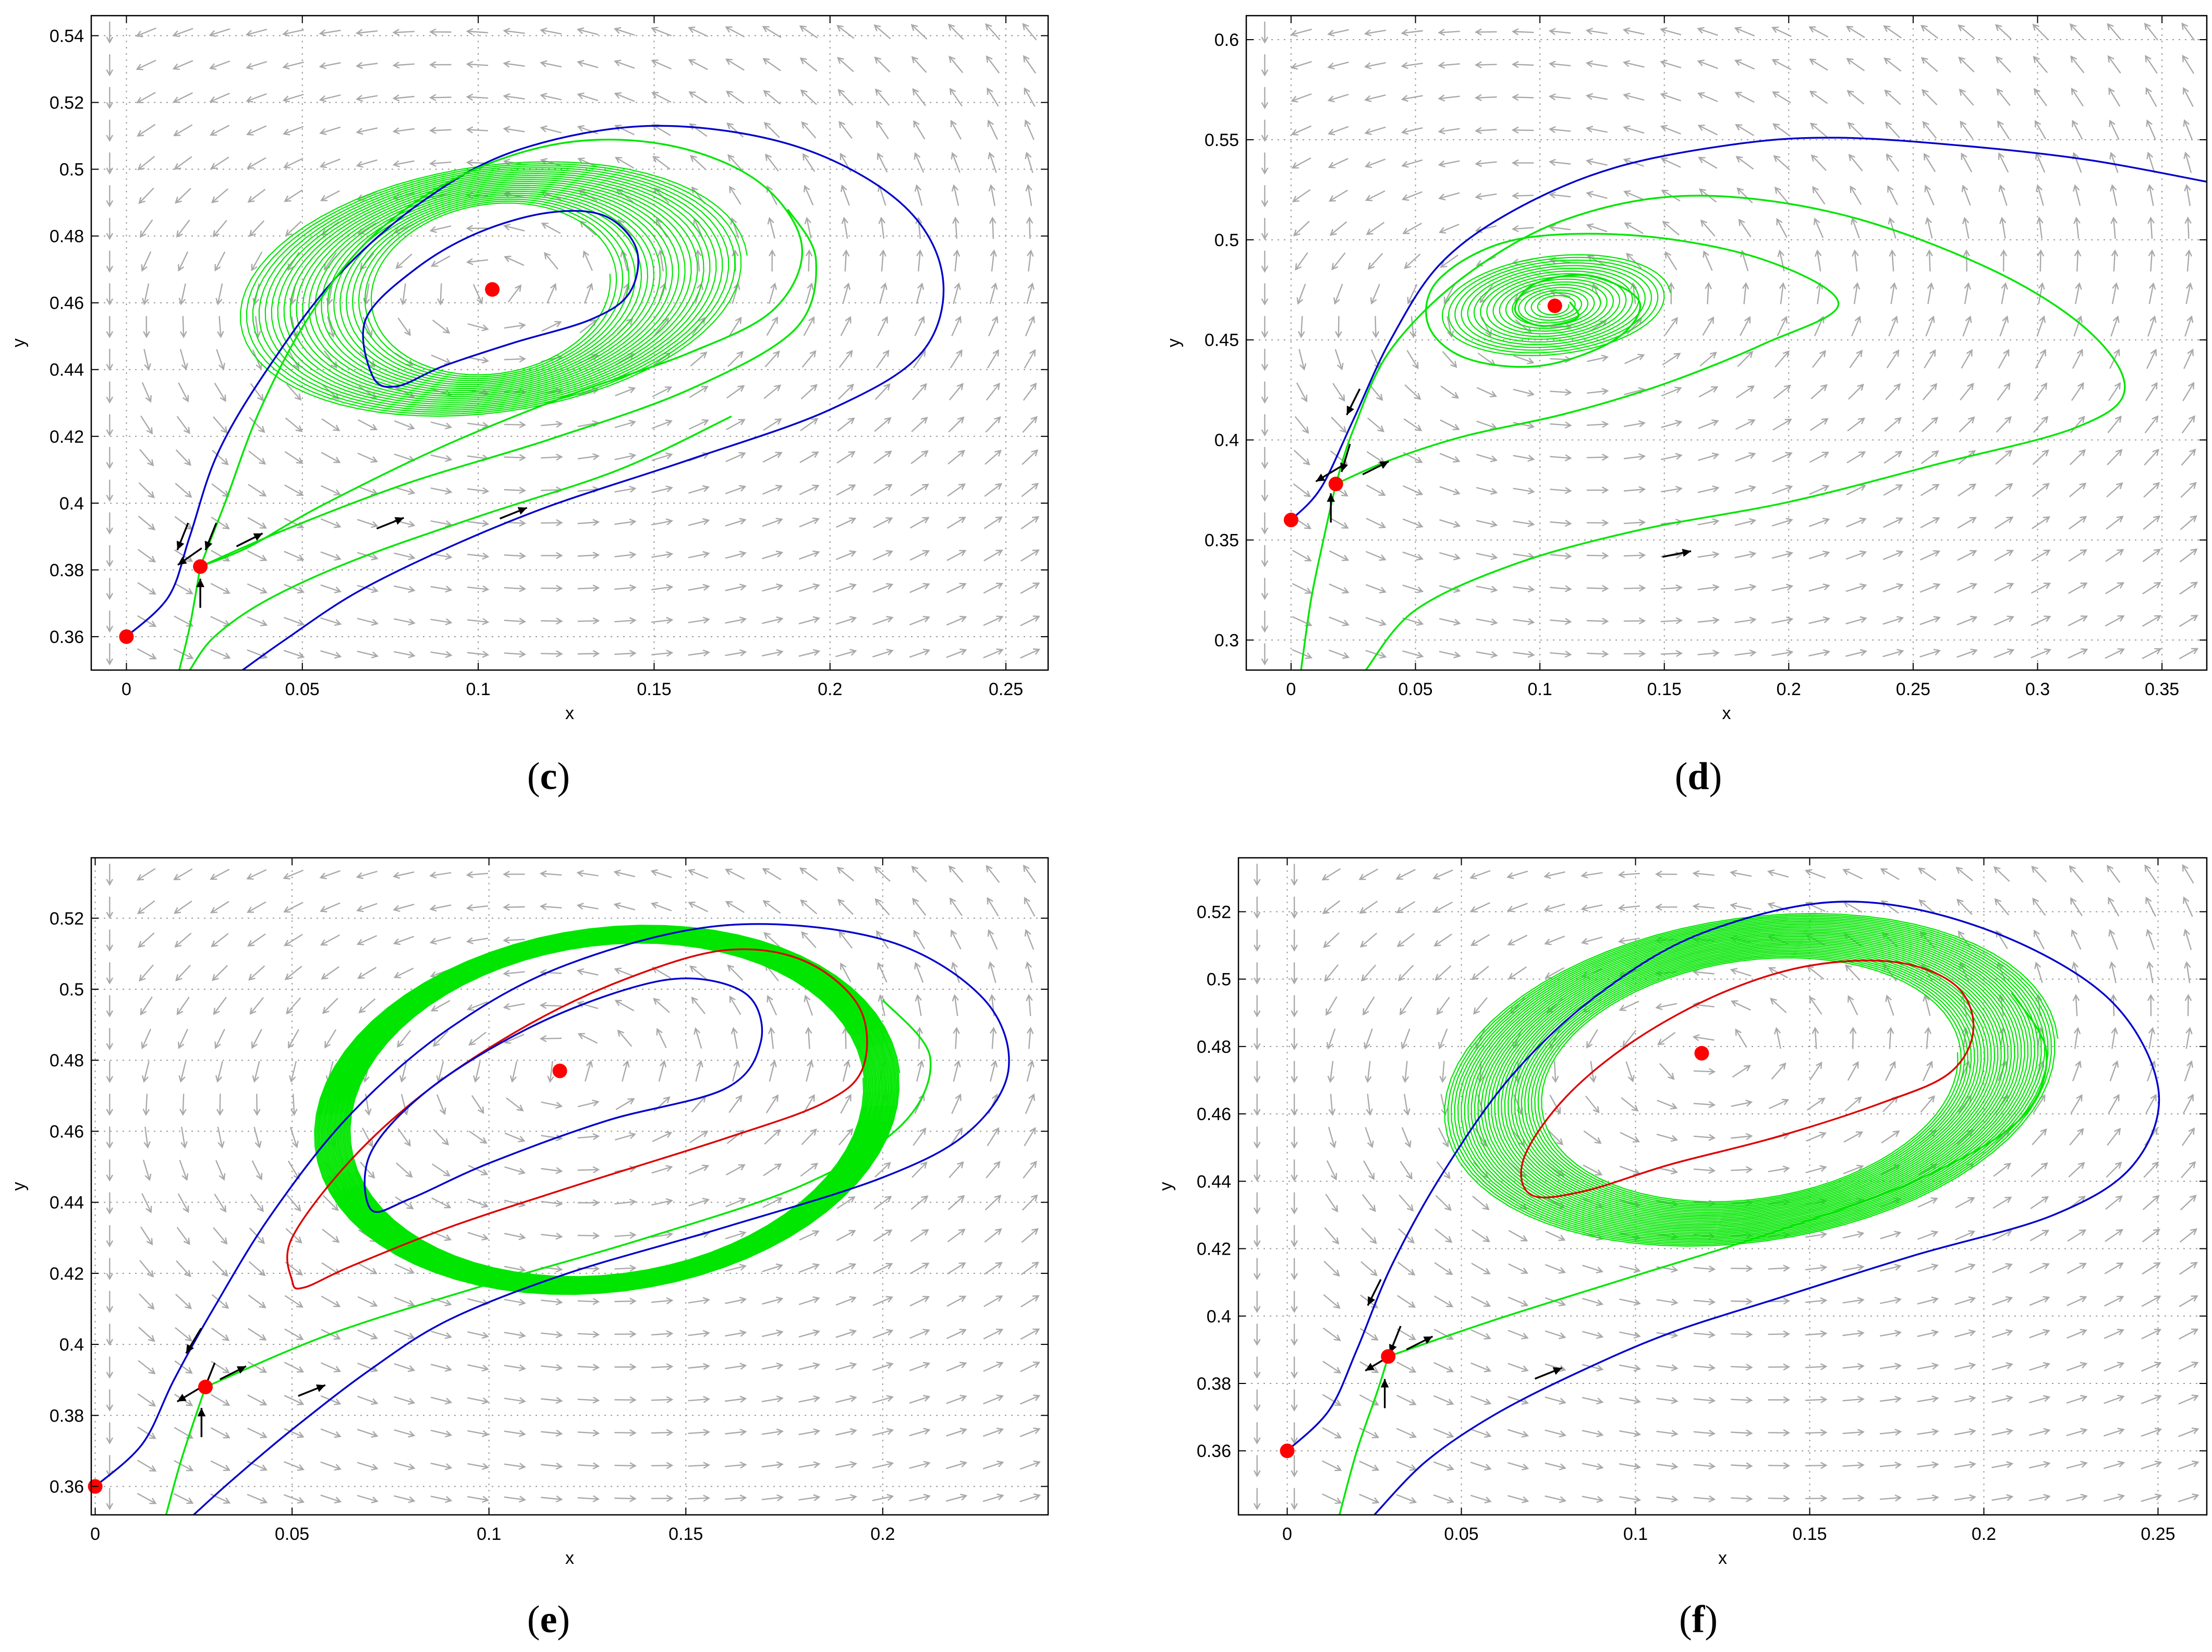  What do you see at coordinates (1556, 306) in the screenshot?
I see `spiral-trajectory` at bounding box center [1556, 306].